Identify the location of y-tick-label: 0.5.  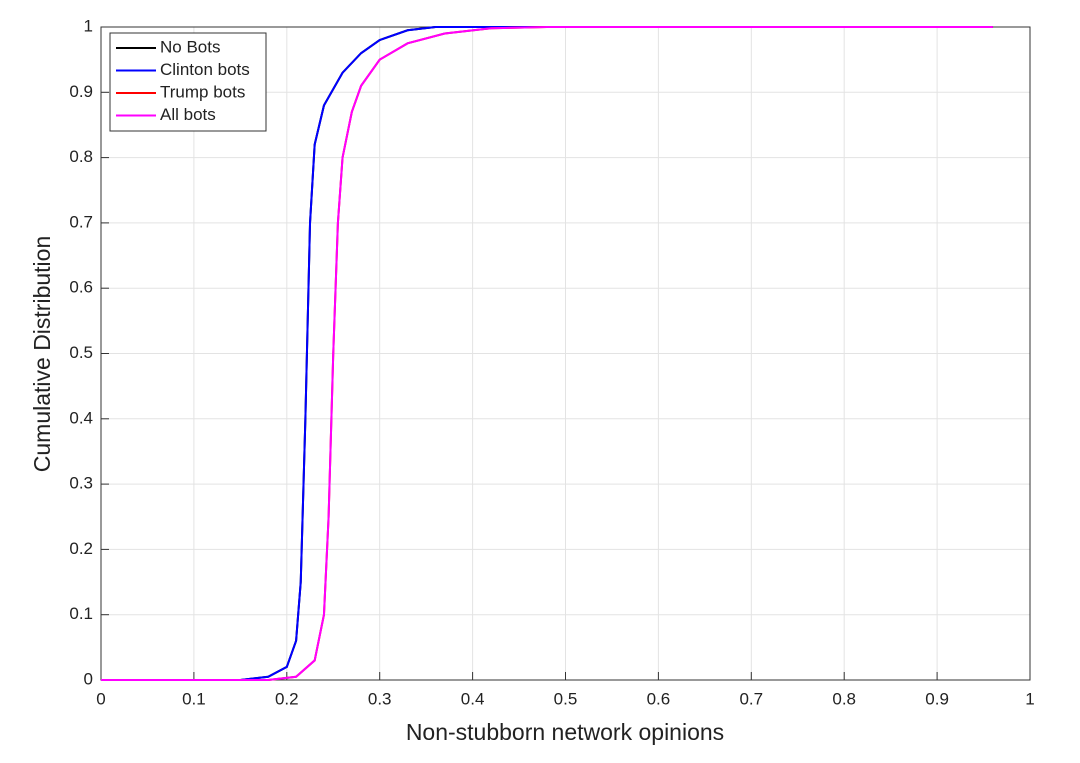
(81, 352).